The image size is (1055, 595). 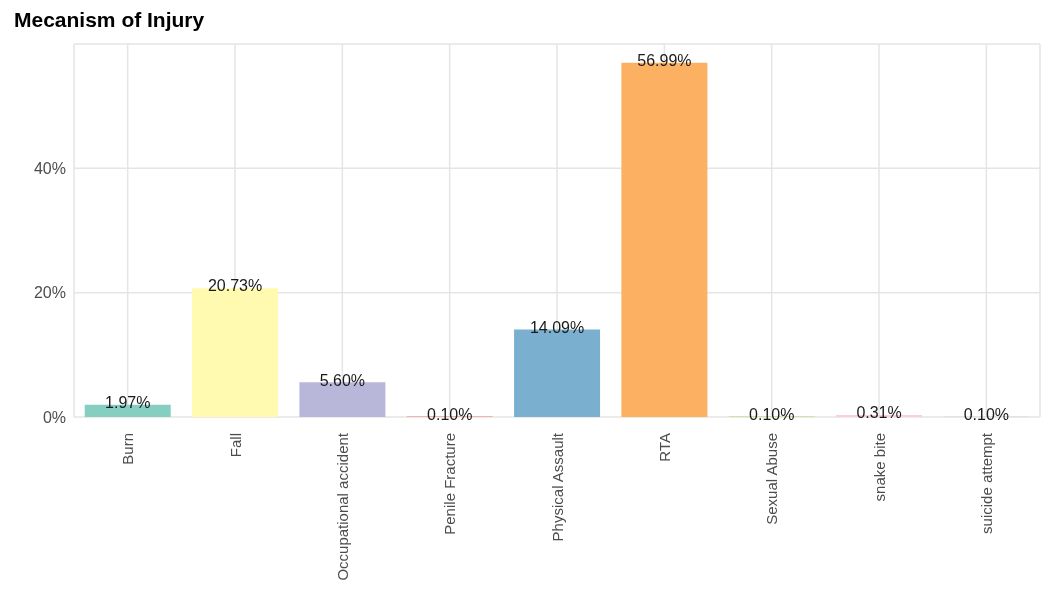 What do you see at coordinates (235, 286) in the screenshot?
I see `data-label: 20.73%` at bounding box center [235, 286].